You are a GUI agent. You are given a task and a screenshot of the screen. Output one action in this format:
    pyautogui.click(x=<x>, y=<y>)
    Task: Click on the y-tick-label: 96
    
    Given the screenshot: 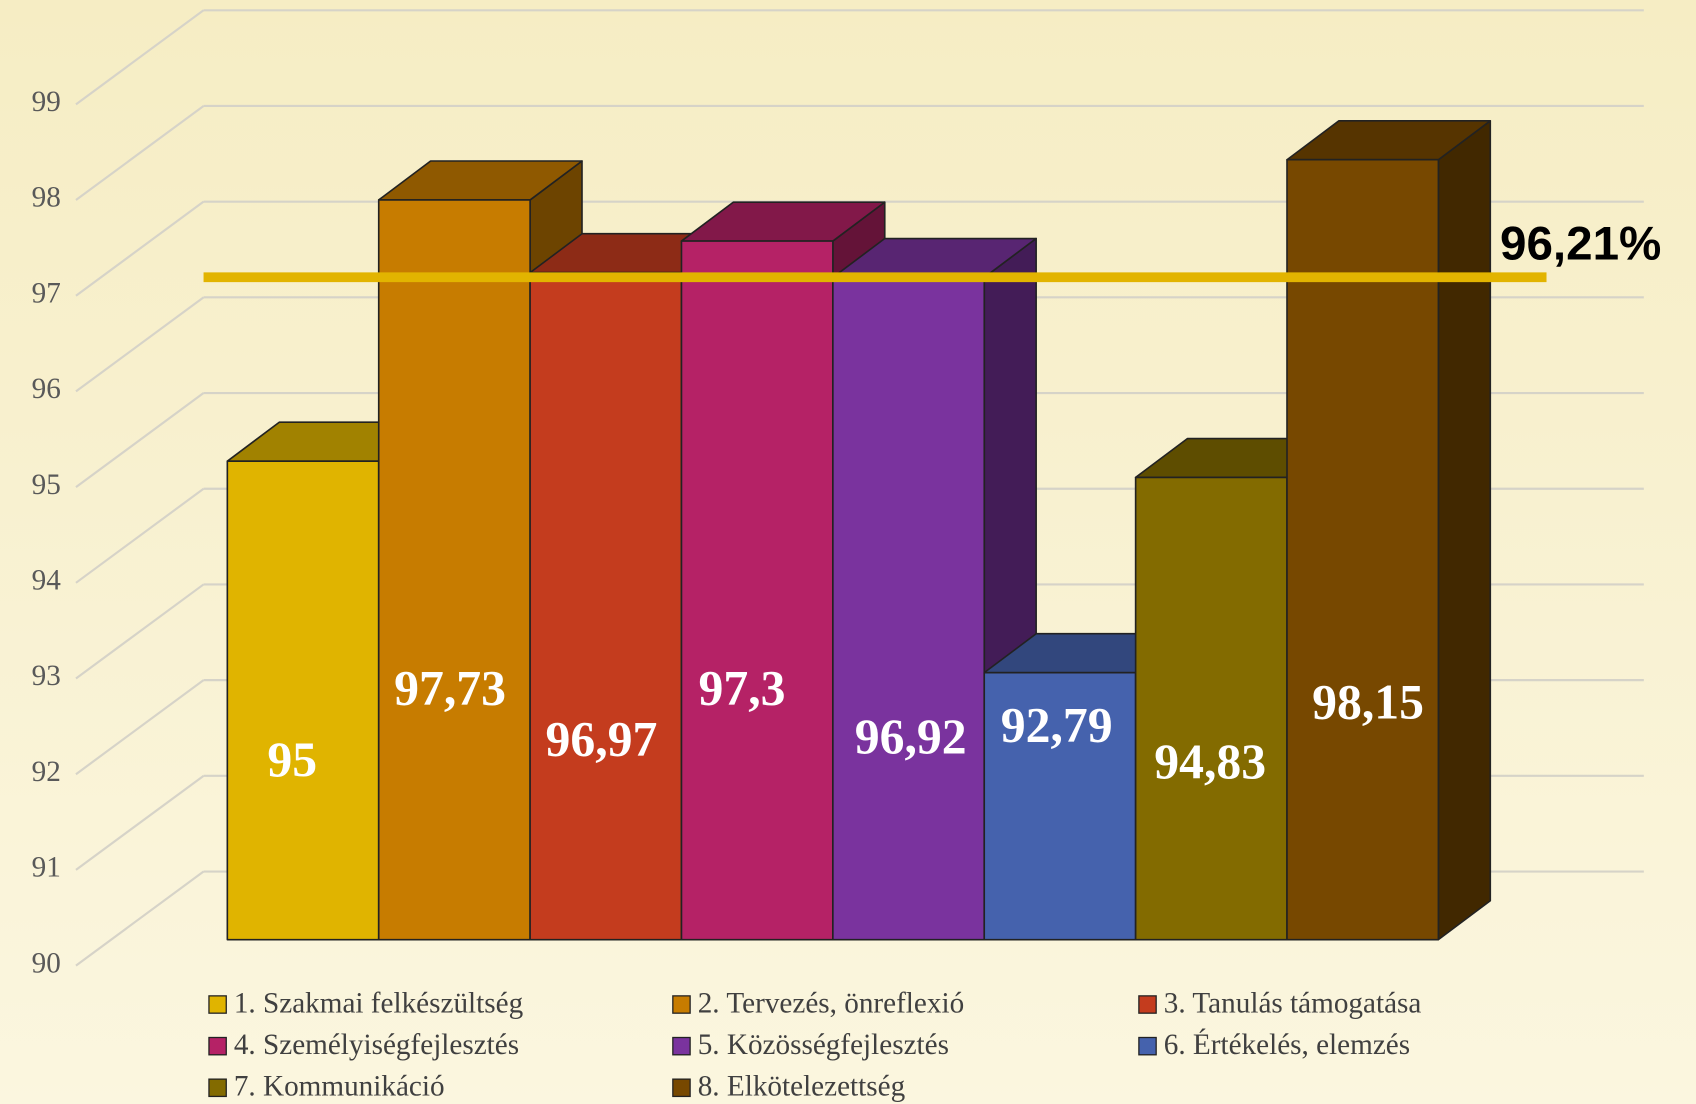 What is the action you would take?
    pyautogui.click(x=46, y=389)
    